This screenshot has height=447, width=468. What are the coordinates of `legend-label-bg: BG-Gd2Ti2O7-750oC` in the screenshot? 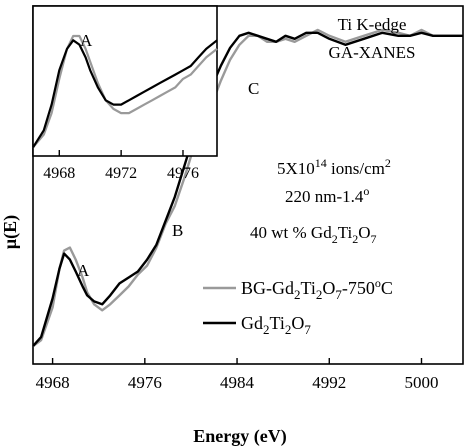 It's located at (317, 289).